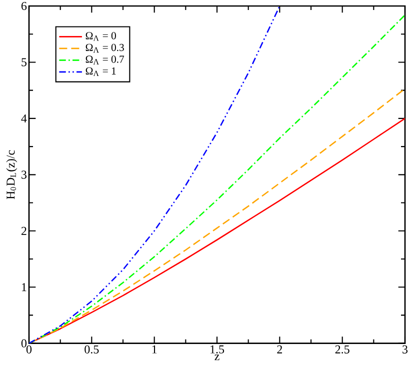  Describe the element at coordinates (105, 59) in the screenshot. I see `legend-label: Ω$_{Λ}$ = 0.7` at that location.